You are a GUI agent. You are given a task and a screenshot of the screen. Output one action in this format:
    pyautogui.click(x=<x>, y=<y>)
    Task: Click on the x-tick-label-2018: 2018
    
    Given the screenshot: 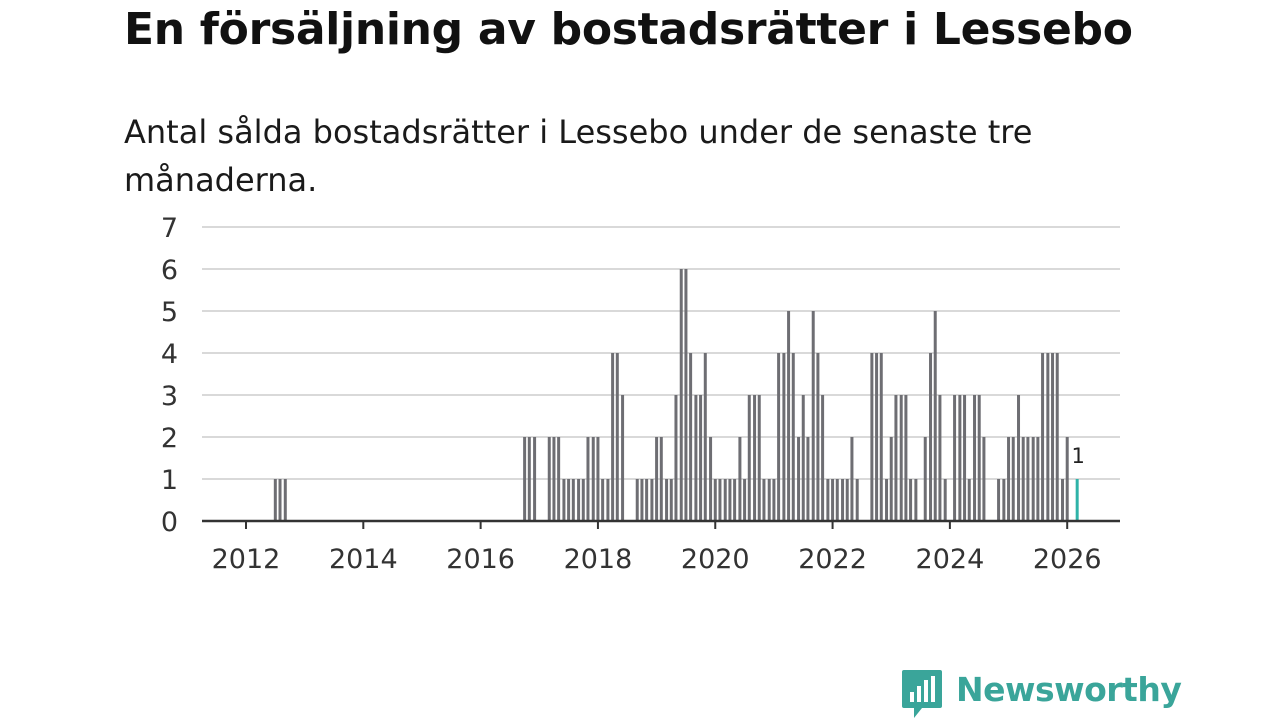 What is the action you would take?
    pyautogui.click(x=598, y=559)
    